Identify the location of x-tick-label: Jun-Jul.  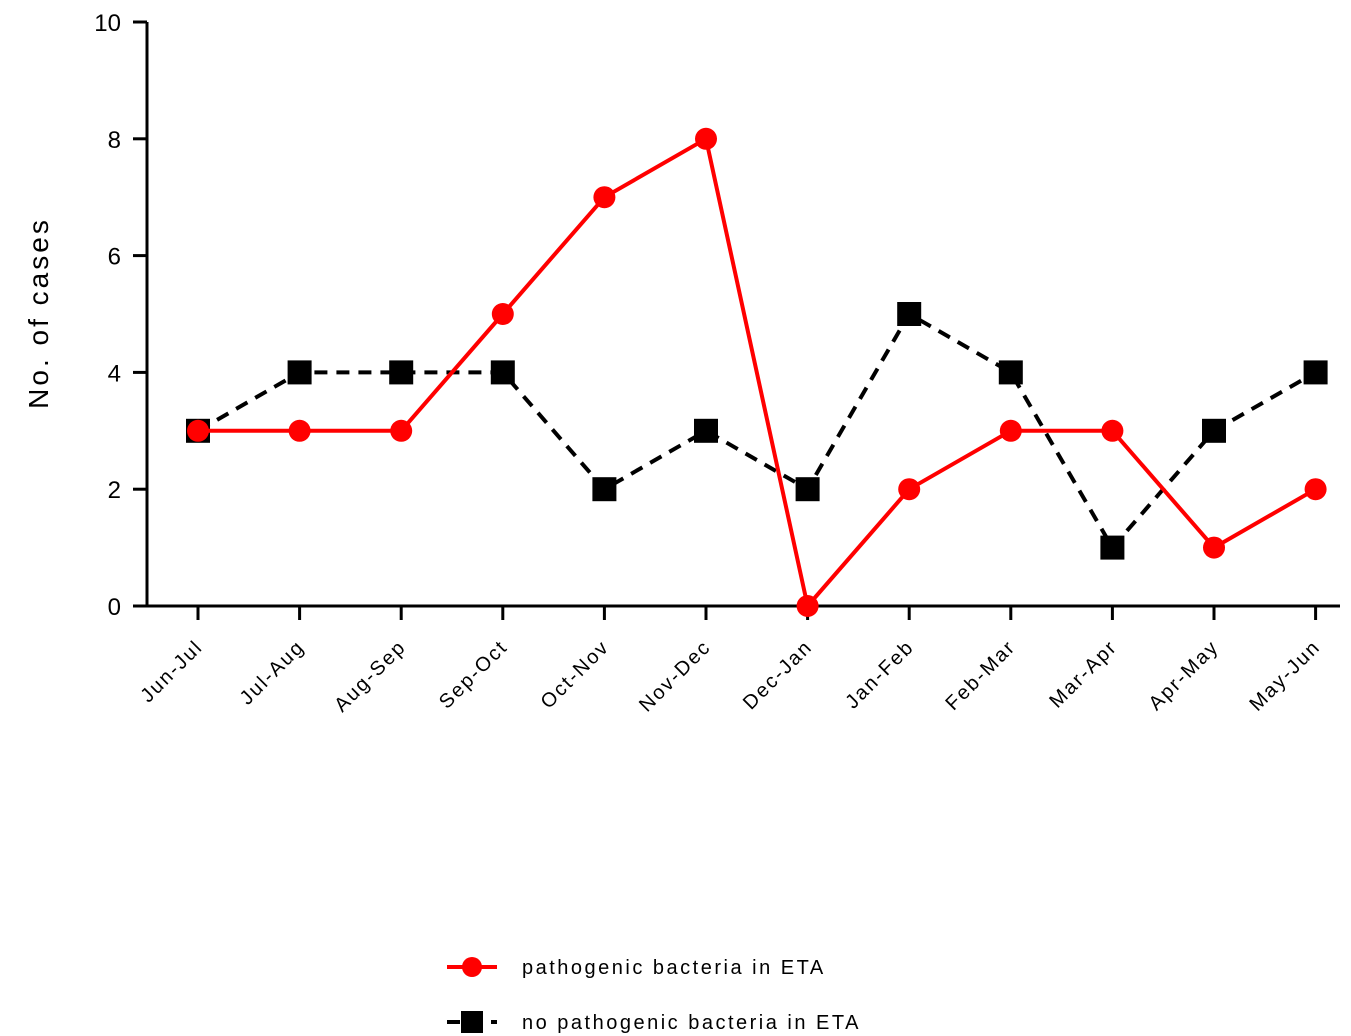
(171, 671).